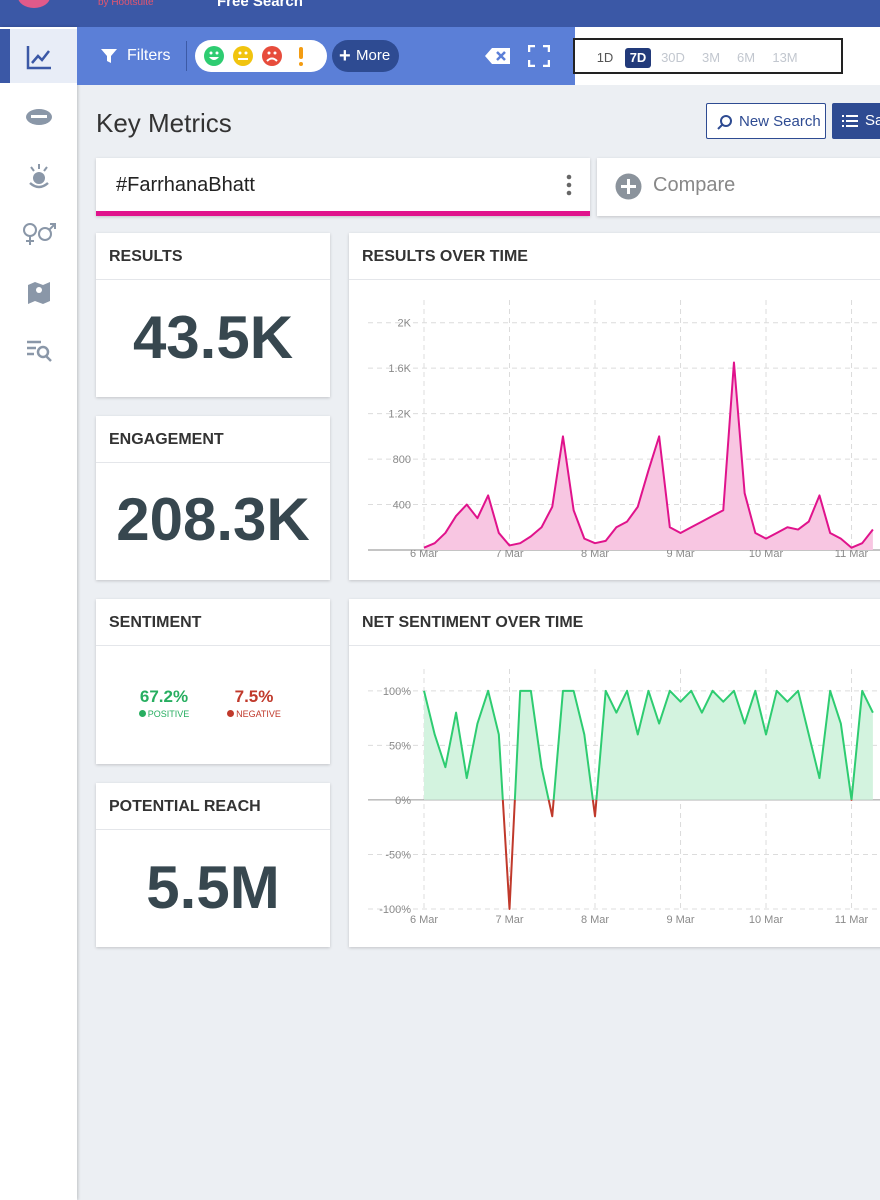 The width and height of the screenshot is (880, 1200). I want to click on gender-icon, so click(39, 233).